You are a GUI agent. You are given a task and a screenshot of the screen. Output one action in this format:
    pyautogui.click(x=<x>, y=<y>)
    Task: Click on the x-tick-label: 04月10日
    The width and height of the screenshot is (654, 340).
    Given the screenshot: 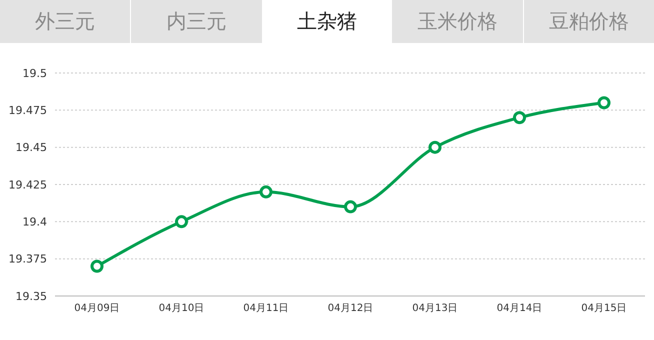 What is the action you would take?
    pyautogui.click(x=181, y=308)
    